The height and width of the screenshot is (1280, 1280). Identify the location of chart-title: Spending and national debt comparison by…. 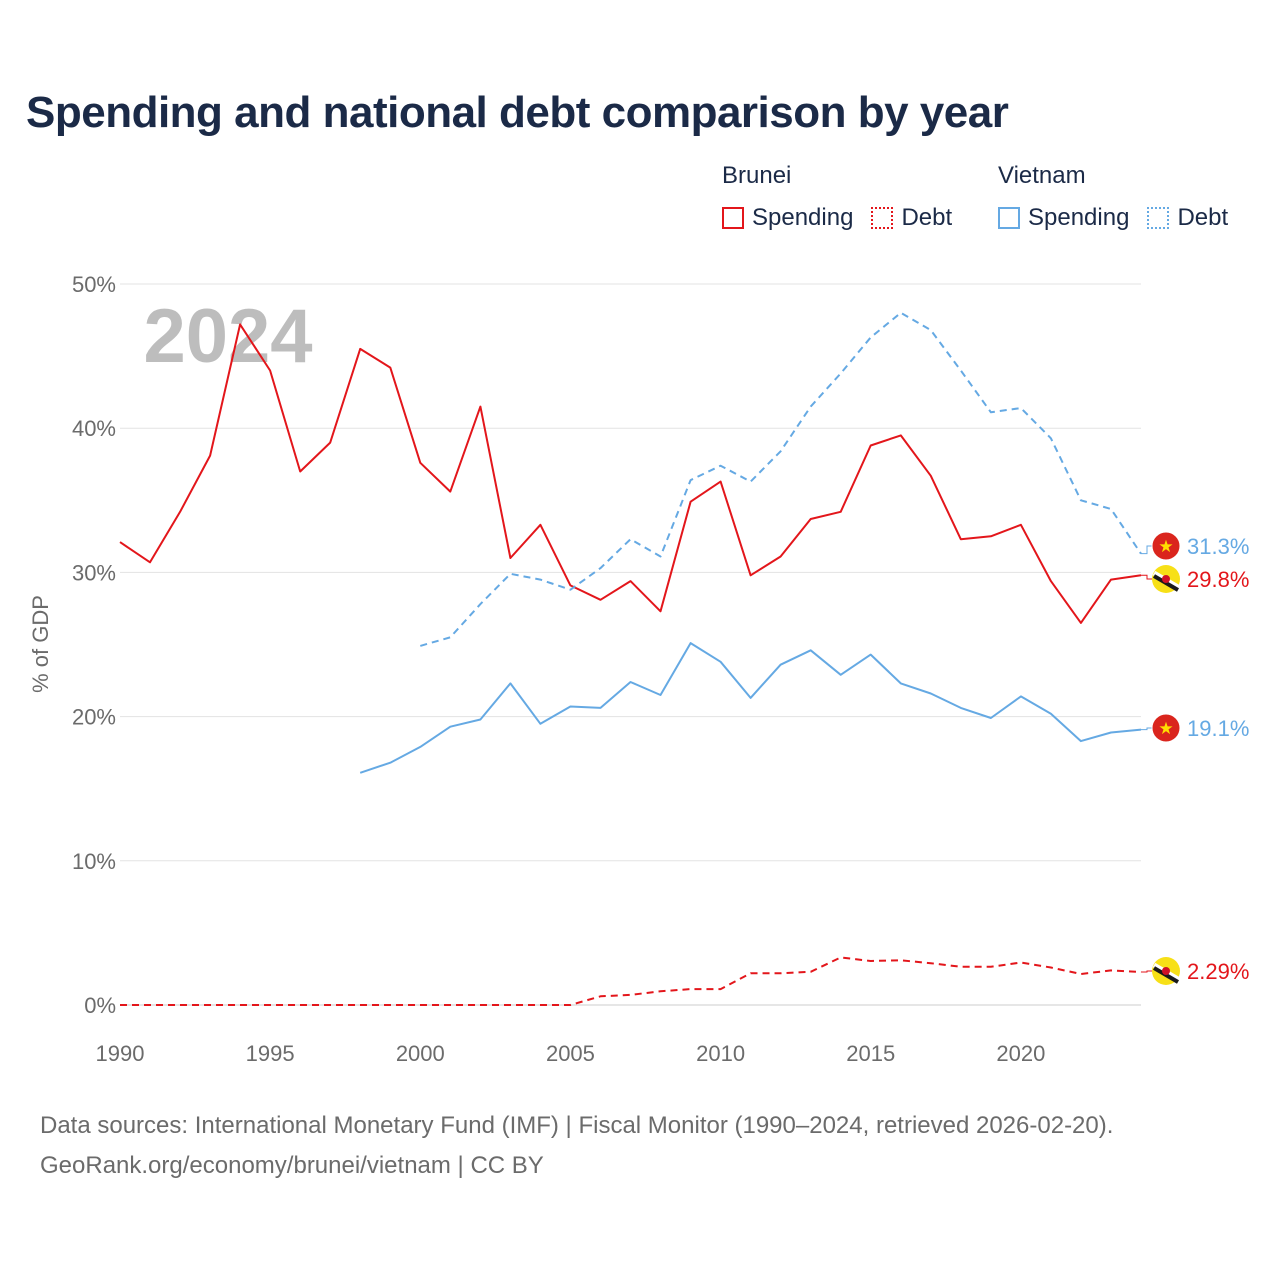
(517, 112).